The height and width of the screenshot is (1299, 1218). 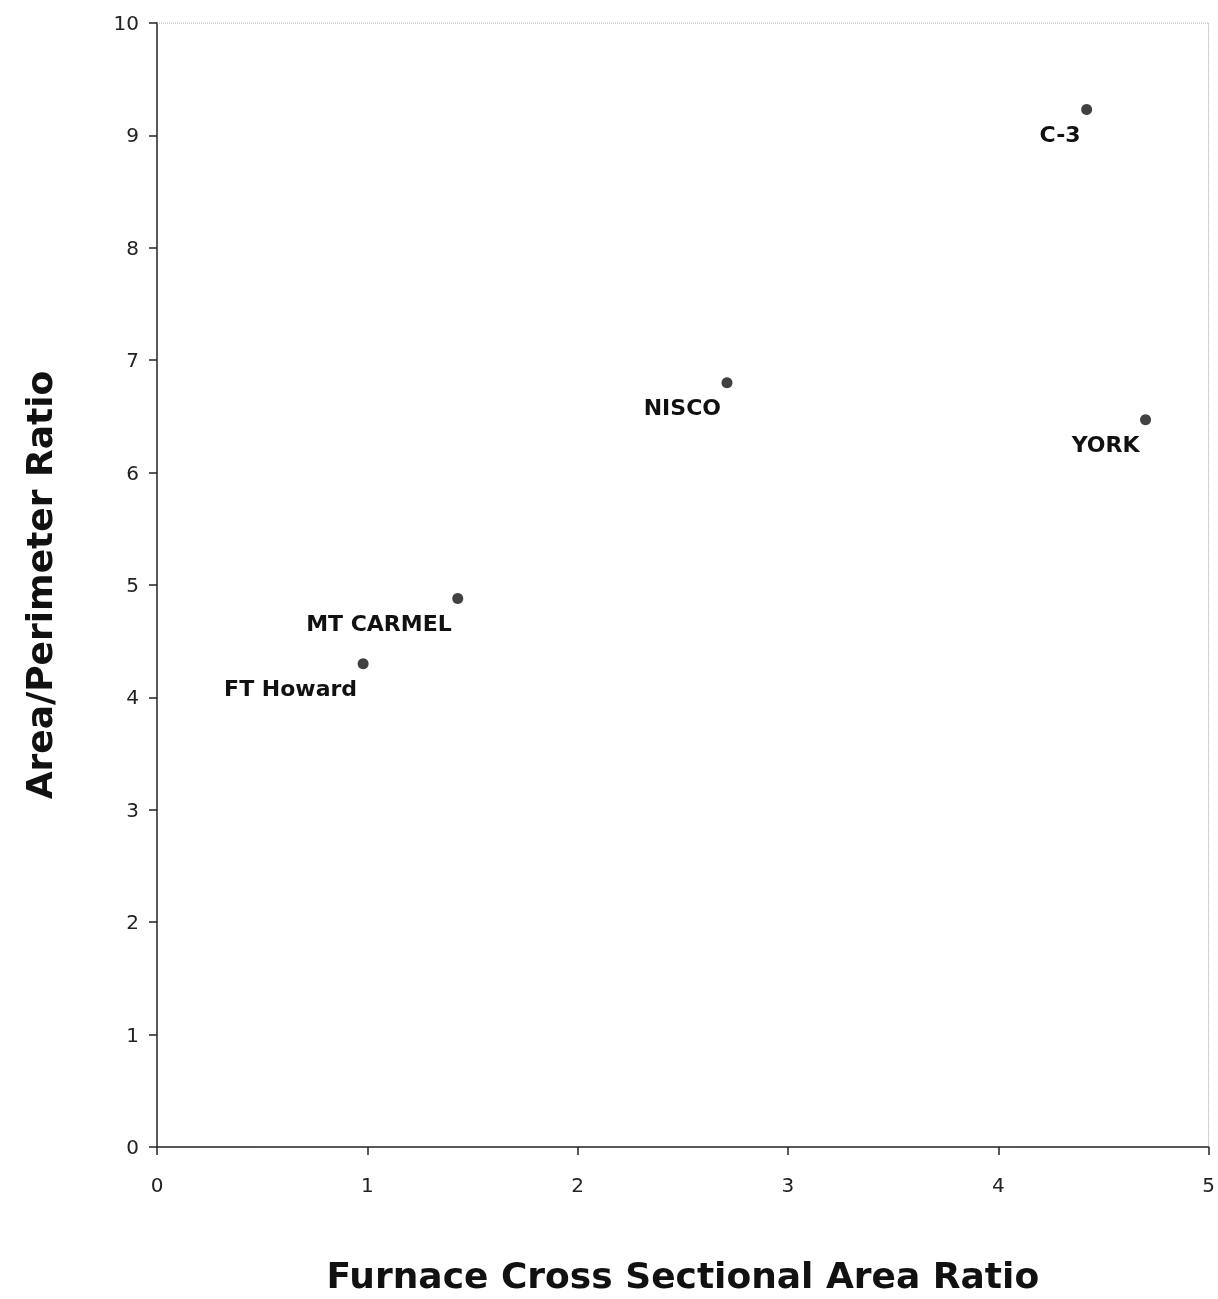 I want to click on y-tick-label: 6, so click(x=132, y=472).